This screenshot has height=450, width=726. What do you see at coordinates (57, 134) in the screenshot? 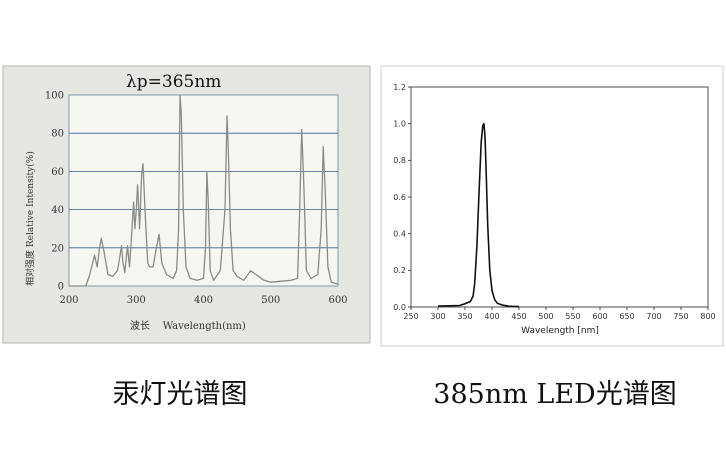
I see `y-tick-label: 80` at bounding box center [57, 134].